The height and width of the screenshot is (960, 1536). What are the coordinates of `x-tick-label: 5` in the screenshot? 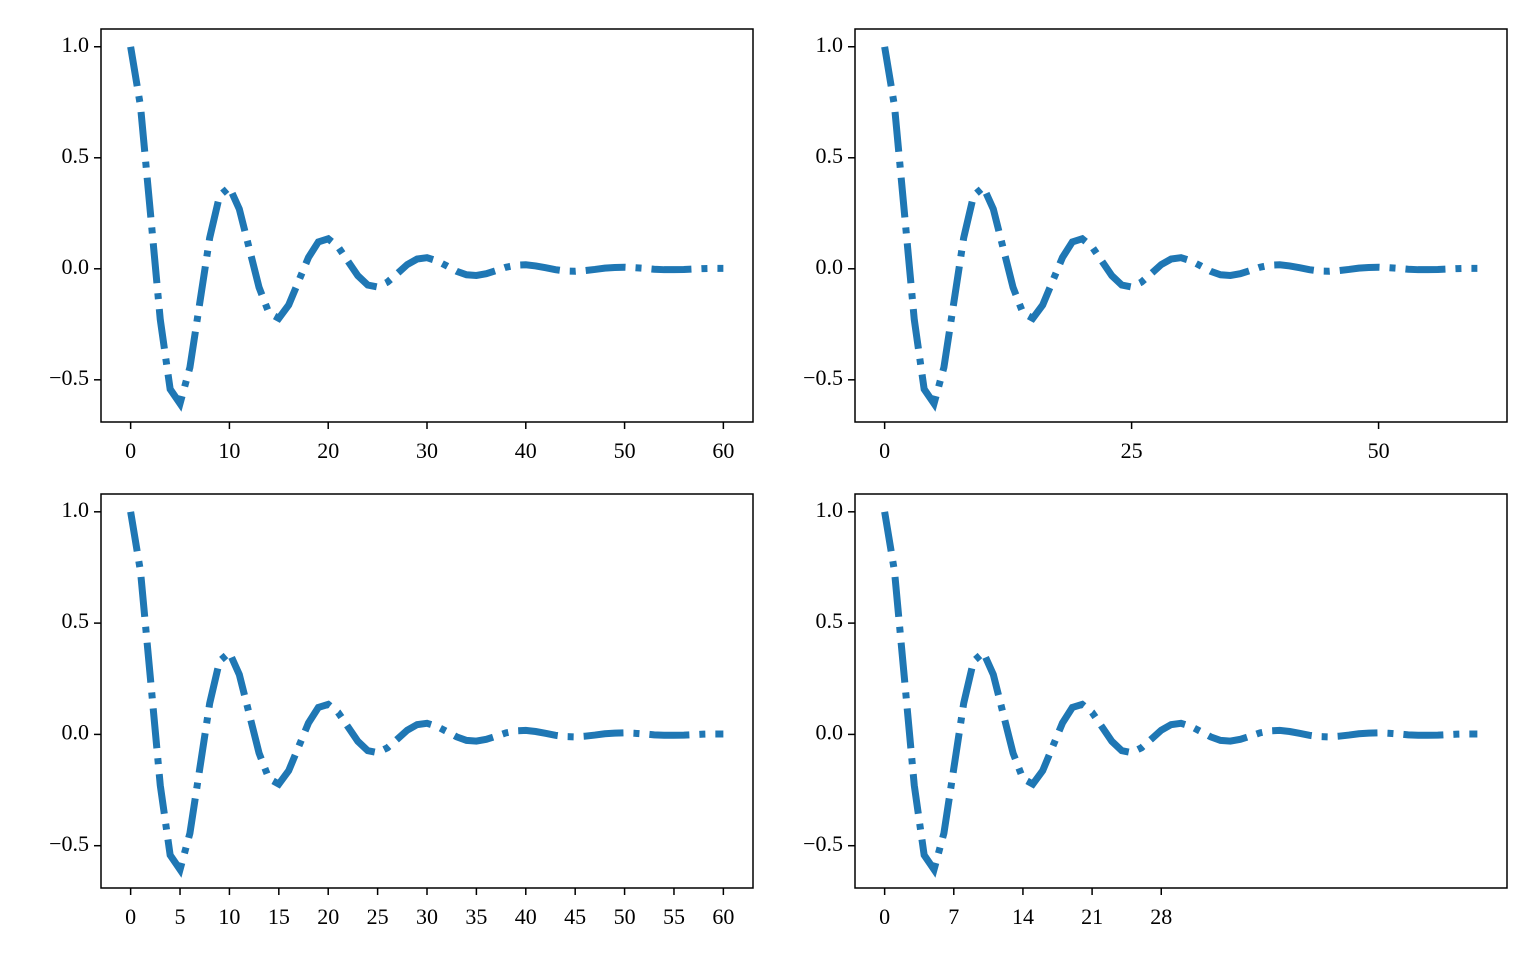 It's located at (180, 916).